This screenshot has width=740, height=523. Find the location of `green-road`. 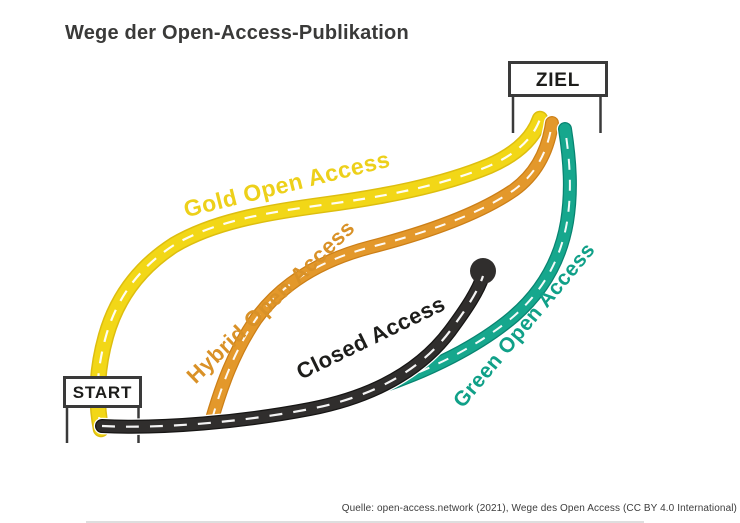

green-road is located at coordinates (475, 258).